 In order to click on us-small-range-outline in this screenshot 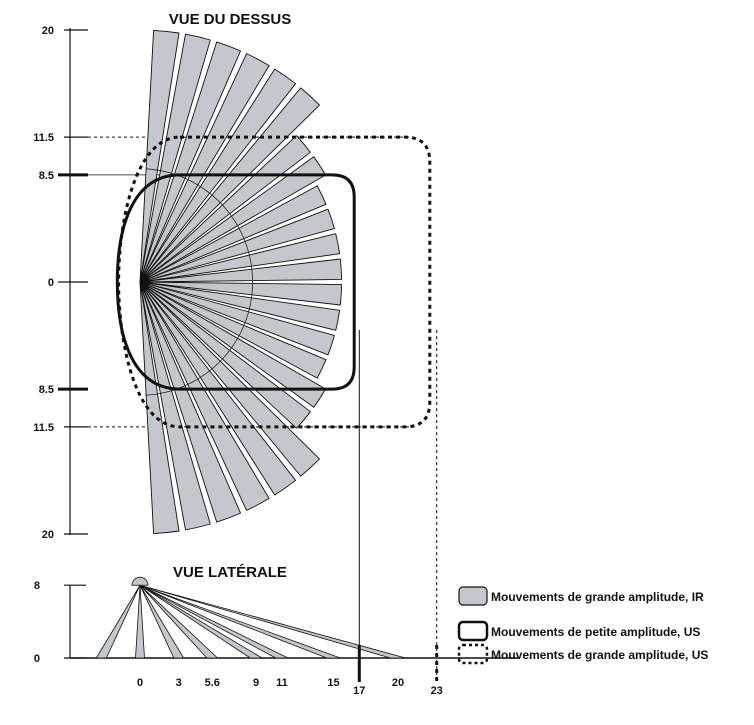, I will do `click(235, 282)`.